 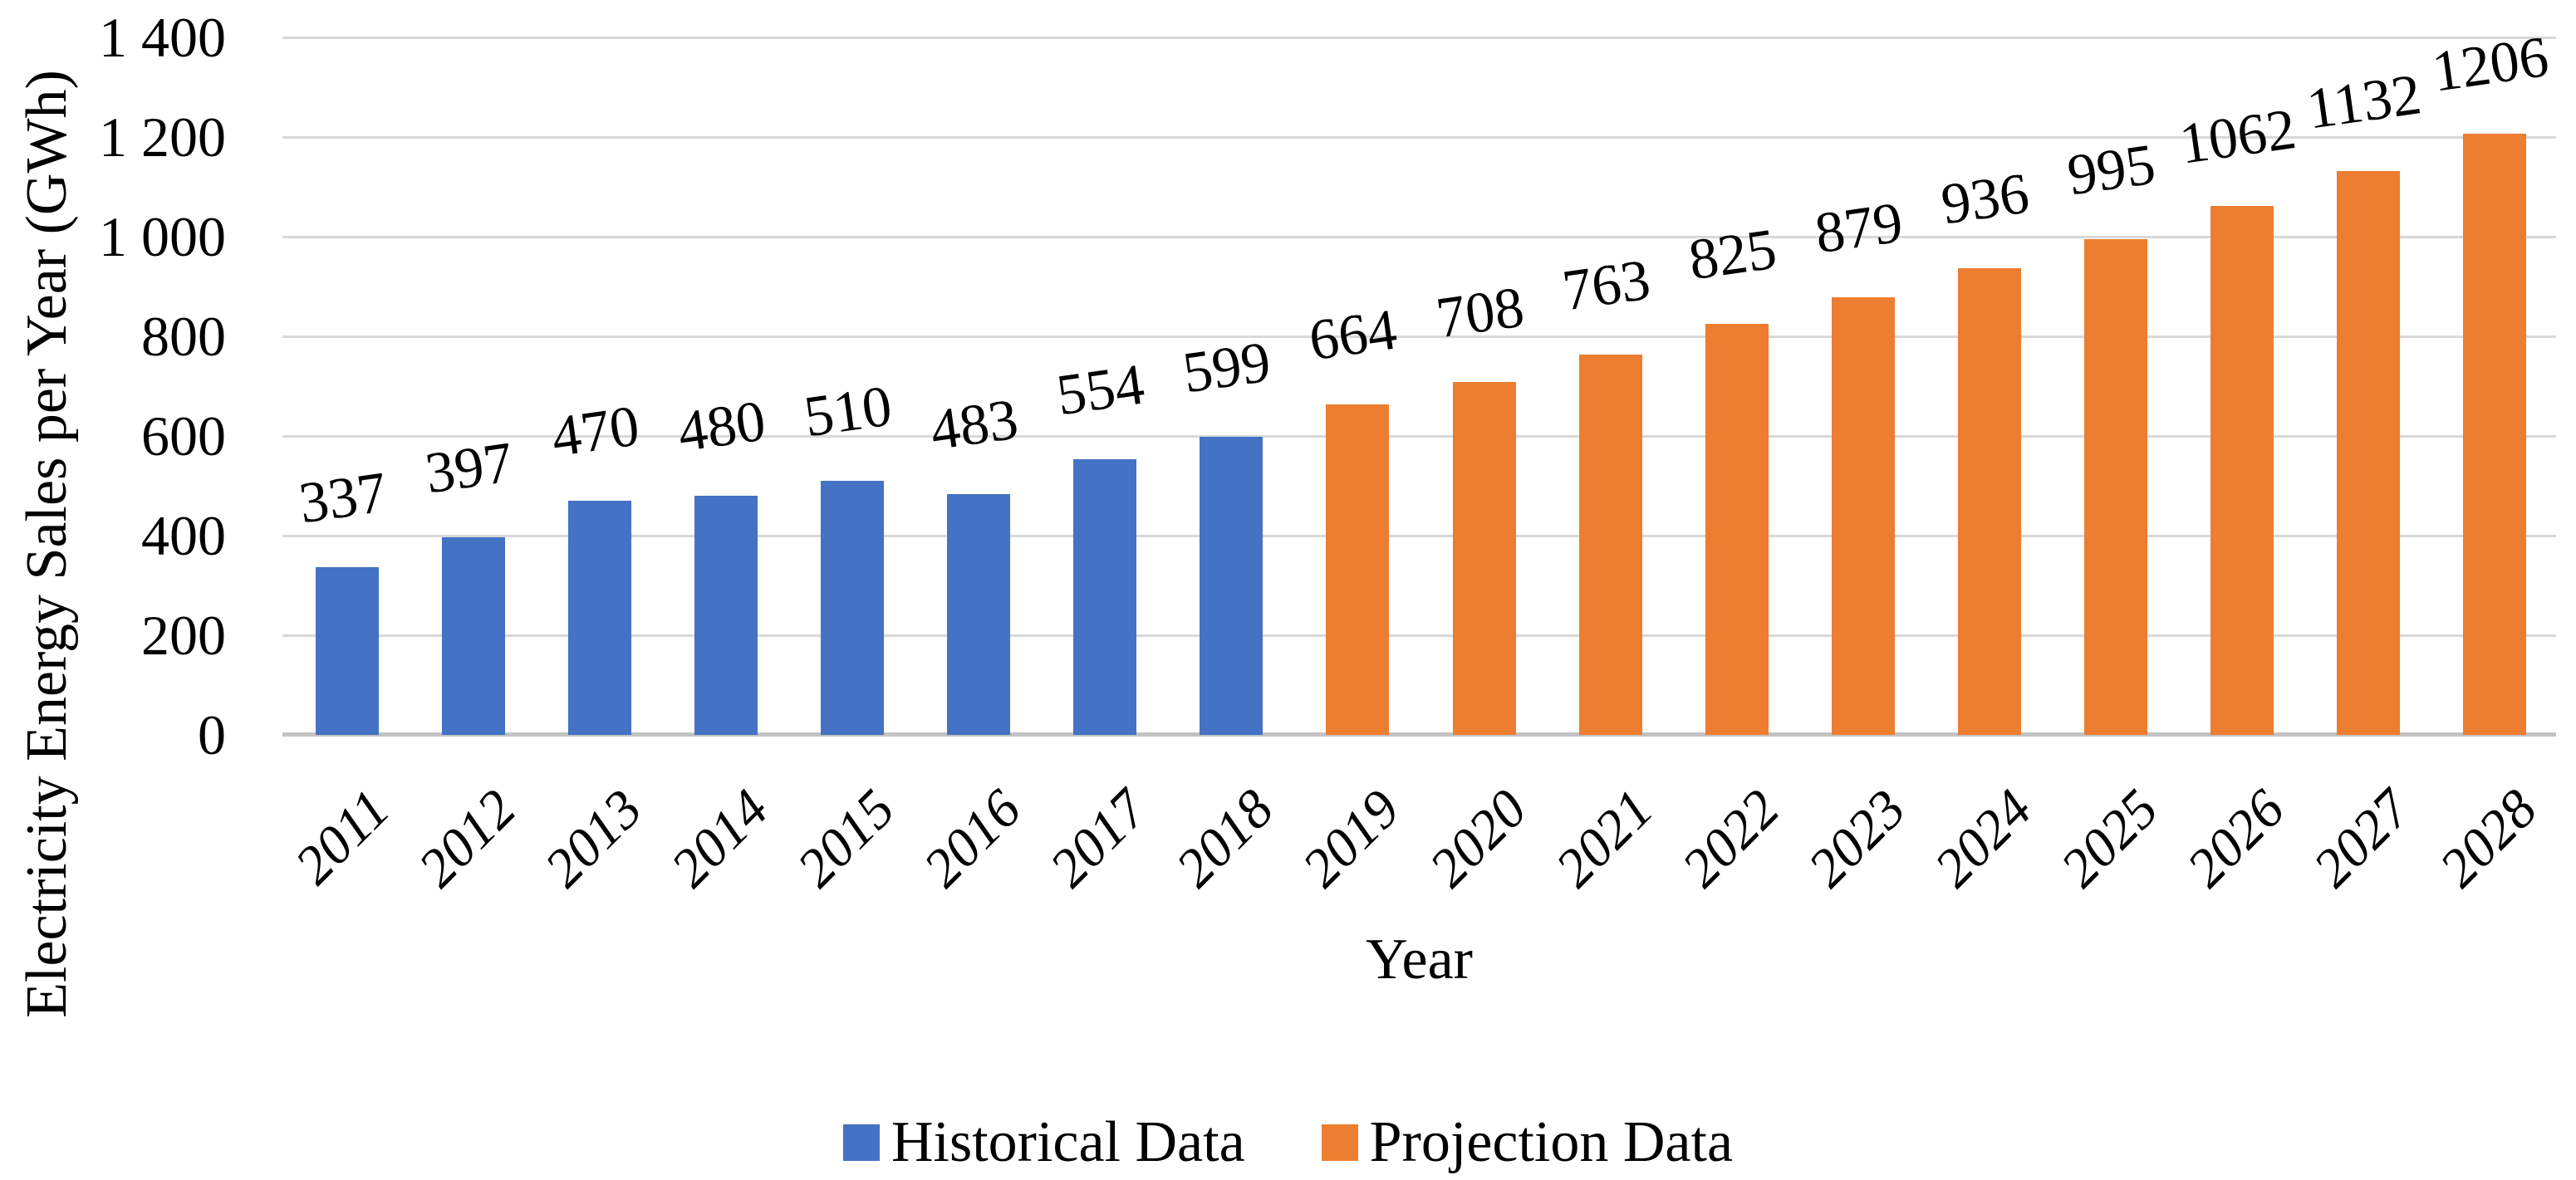 What do you see at coordinates (594, 838) in the screenshot?
I see `x-tick-2013: 2013` at bounding box center [594, 838].